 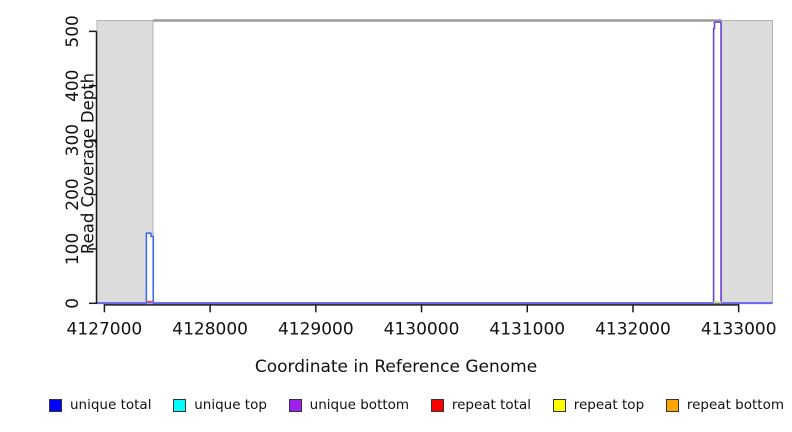 I want to click on legend-item-repeat-bottom: repeat bottom, so click(x=724, y=405).